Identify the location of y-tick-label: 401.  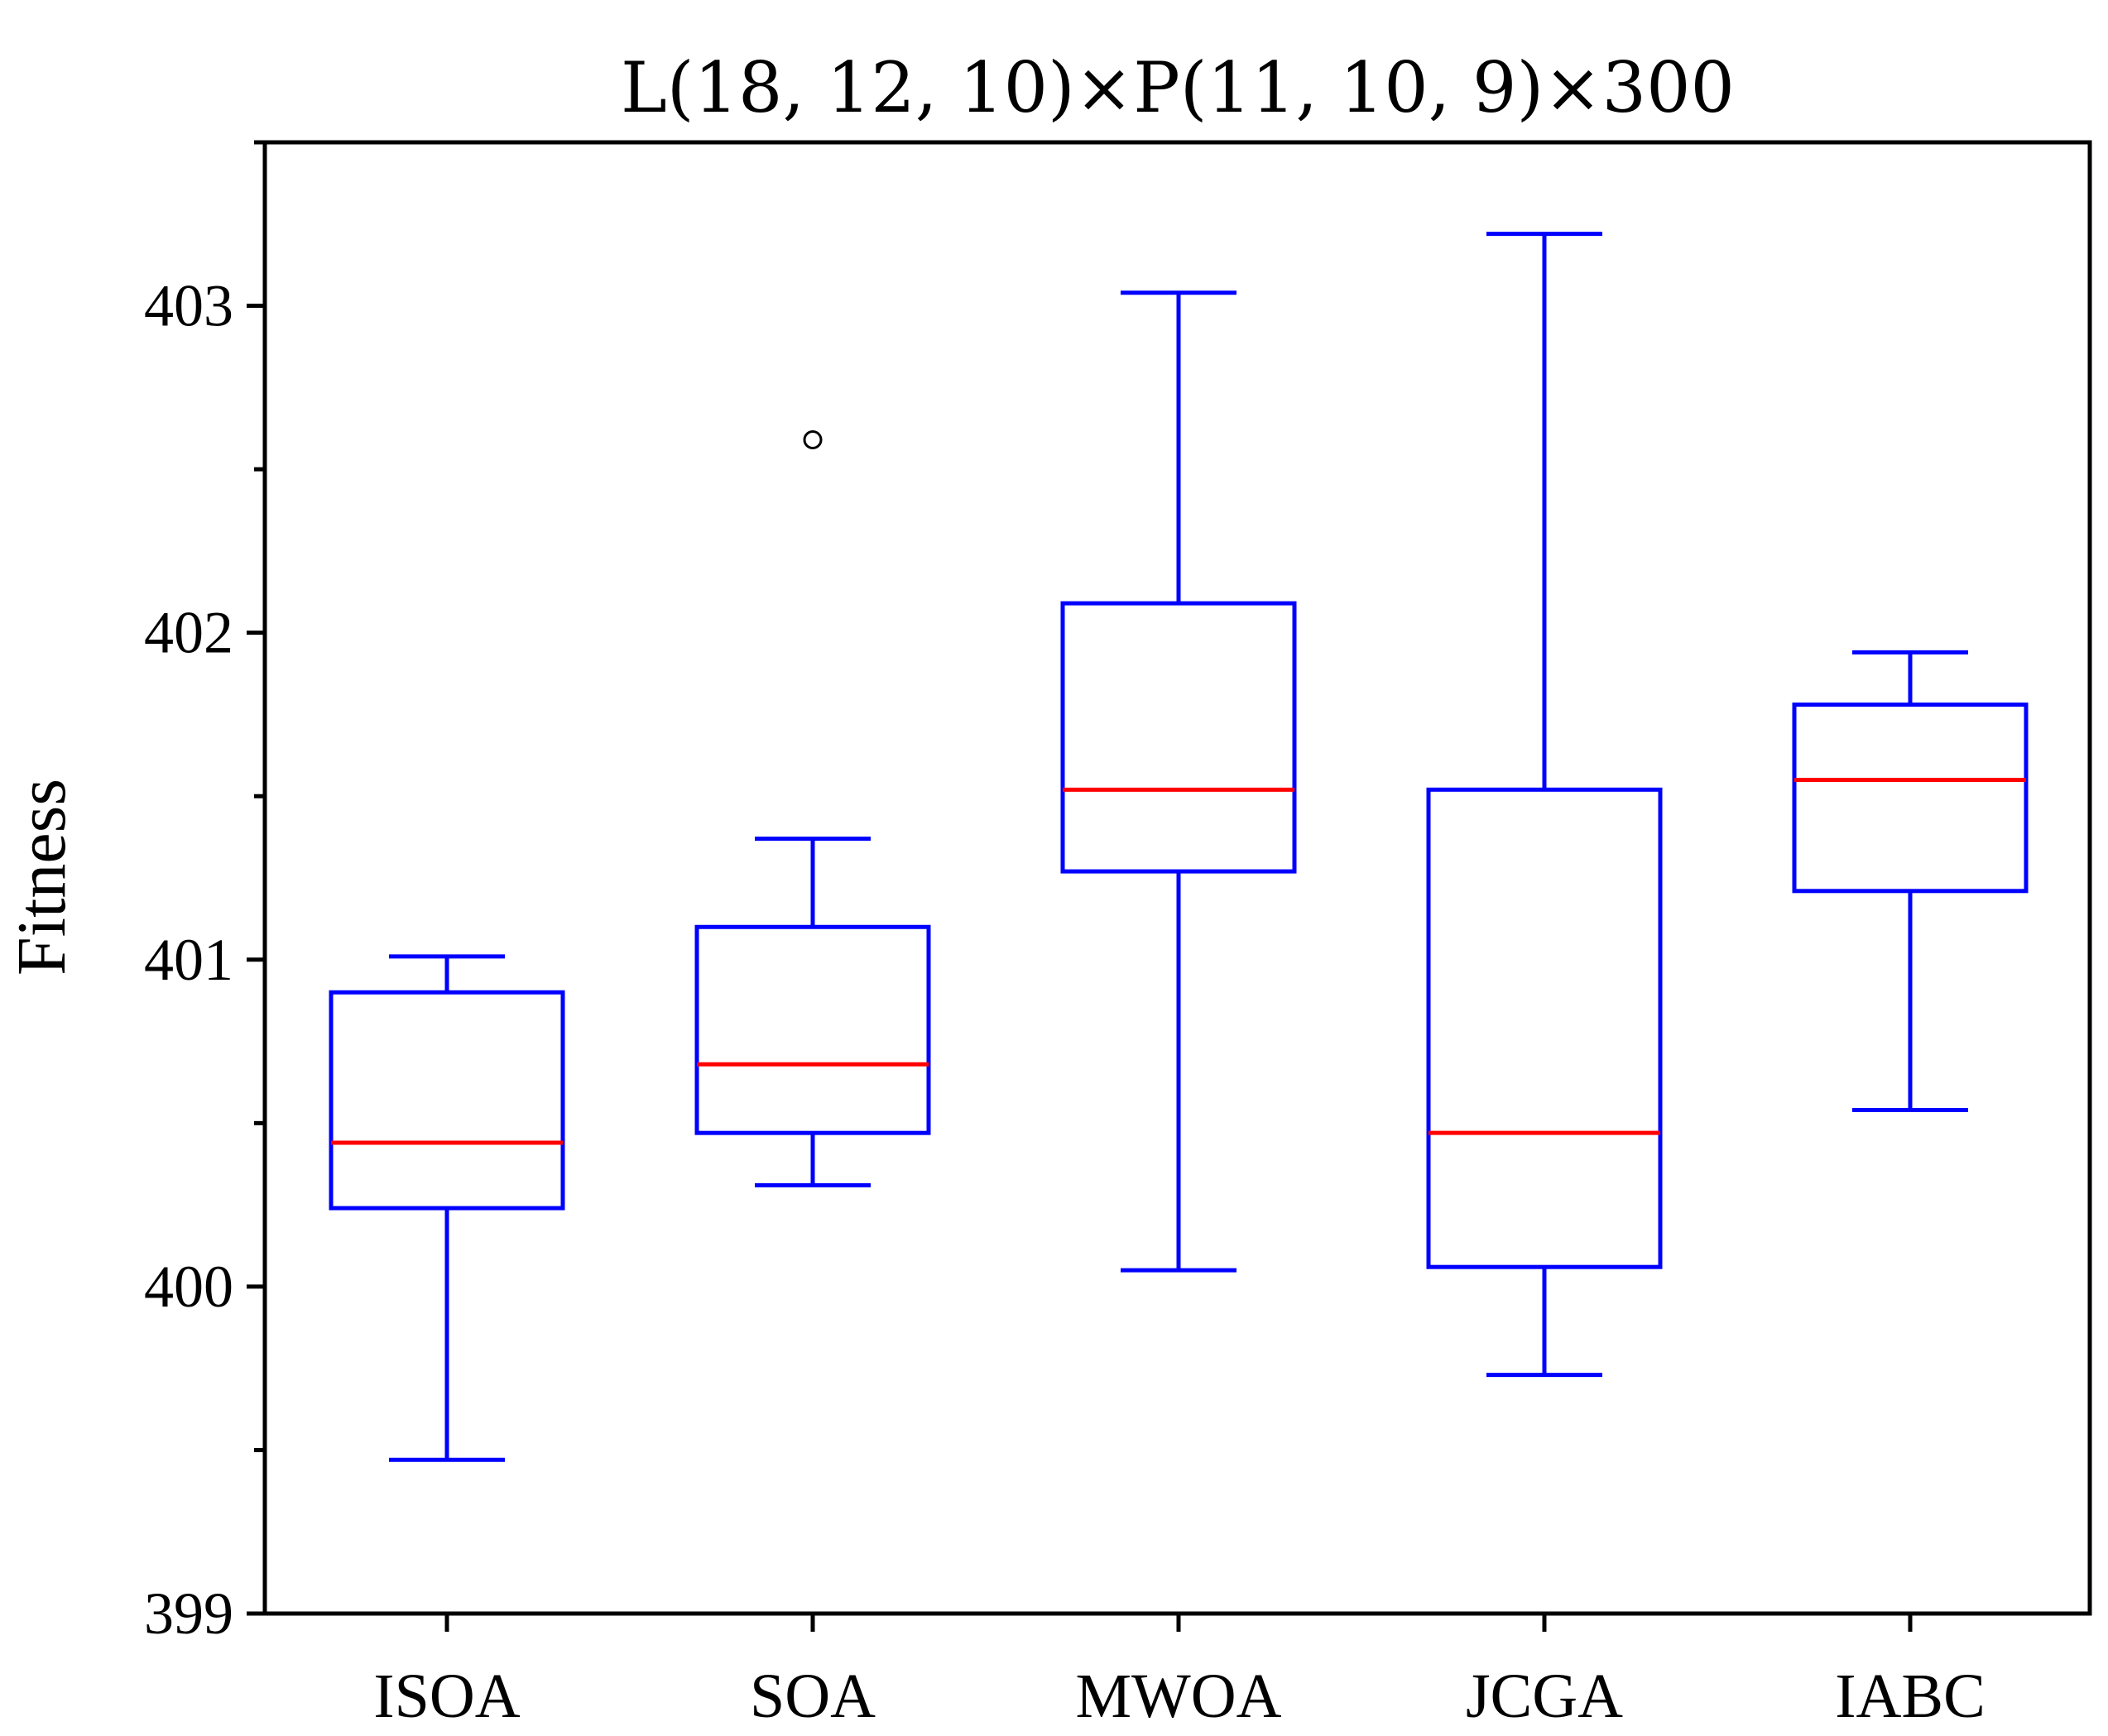
(188, 960).